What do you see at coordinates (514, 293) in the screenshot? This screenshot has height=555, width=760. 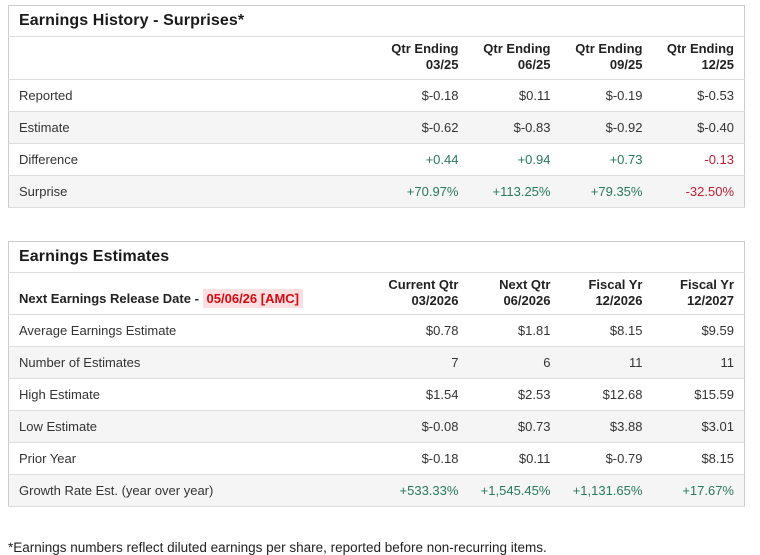 I see `estimates-col-next-qtr: Next Qtr 06/2026` at bounding box center [514, 293].